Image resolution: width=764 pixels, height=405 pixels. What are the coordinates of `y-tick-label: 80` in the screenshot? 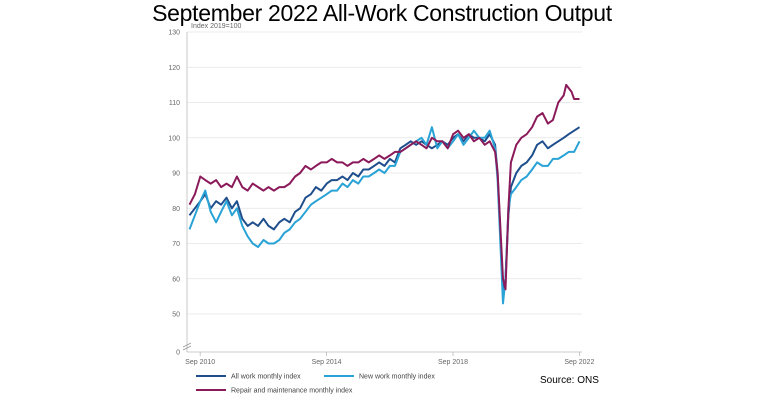 It's located at (176, 209).